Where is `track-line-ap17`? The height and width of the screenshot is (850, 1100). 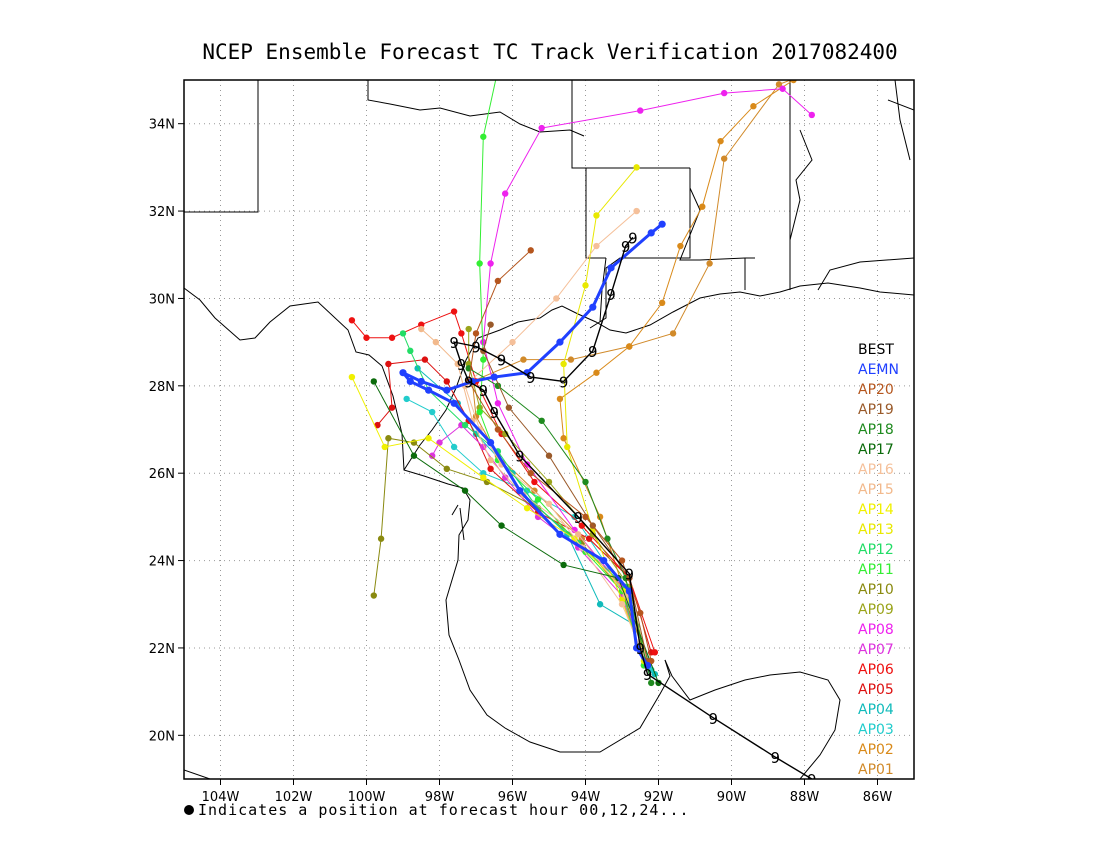 track-line-ap17 is located at coordinates (516, 532).